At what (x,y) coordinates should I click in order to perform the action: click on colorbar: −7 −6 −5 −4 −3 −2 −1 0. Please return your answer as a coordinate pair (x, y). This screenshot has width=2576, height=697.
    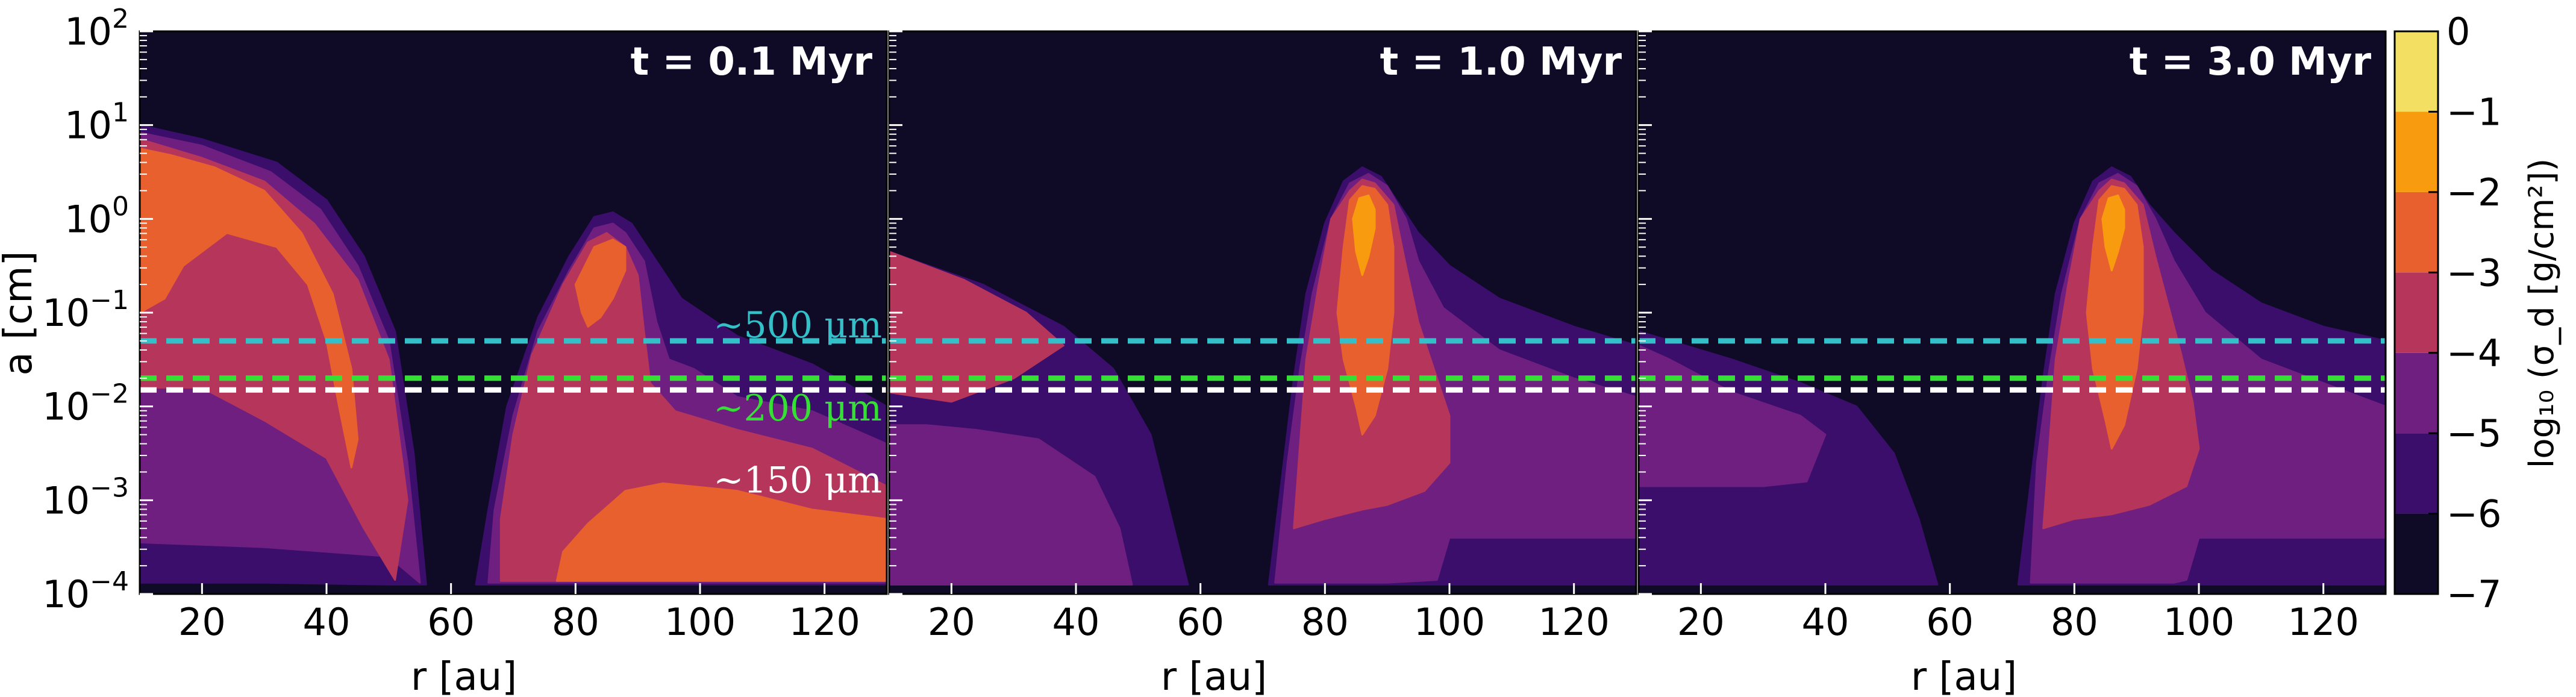
    Looking at the image, I should click on (2447, 313).